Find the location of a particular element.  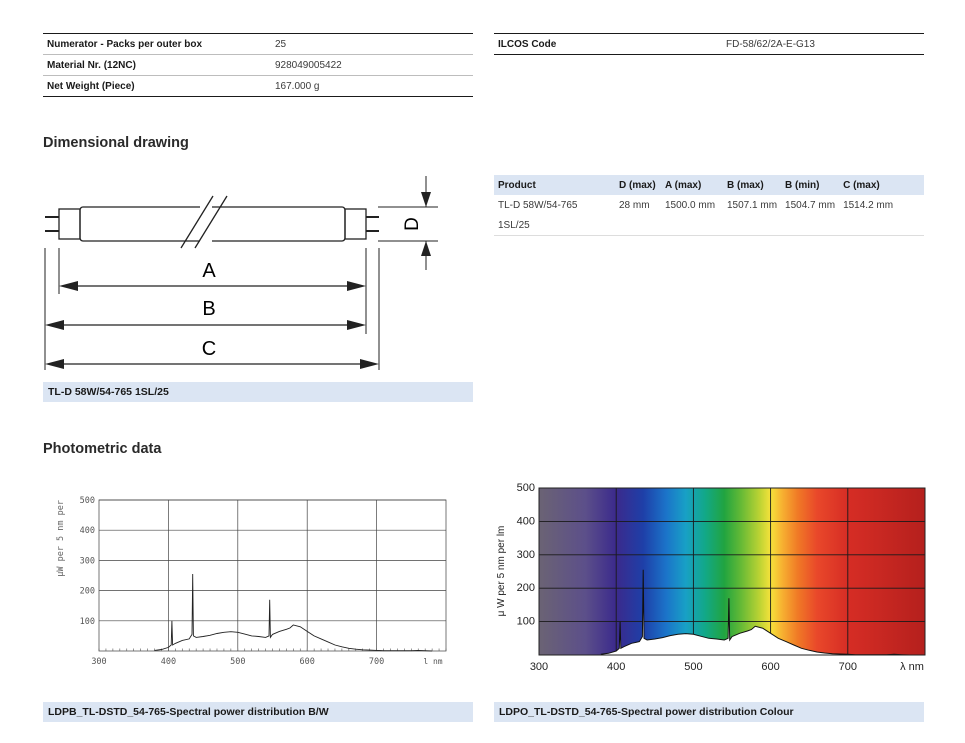

column-header: A (max) is located at coordinates (692, 185).